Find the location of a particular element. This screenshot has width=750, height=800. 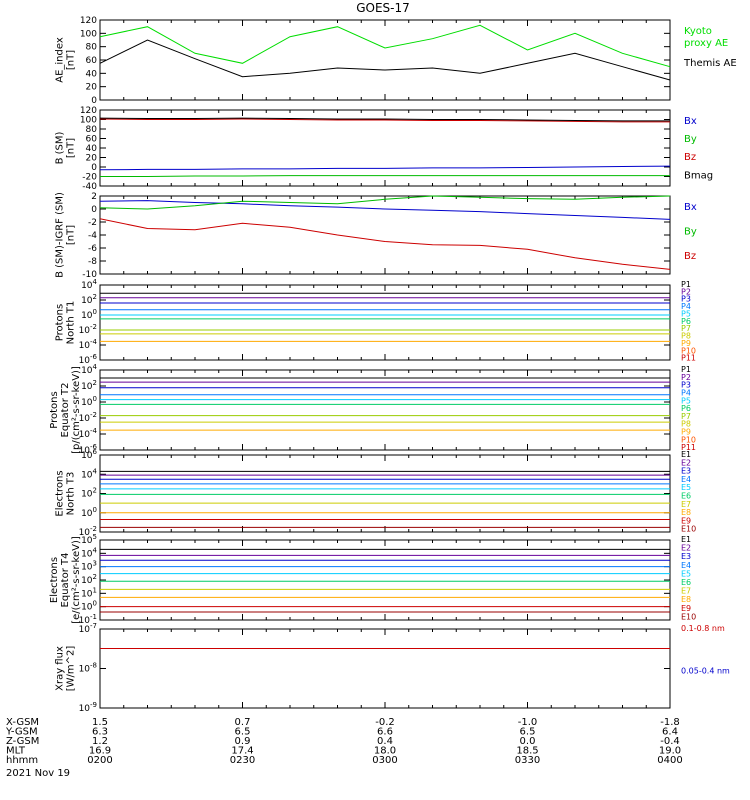

legend-p1: P1 is located at coordinates (686, 369).